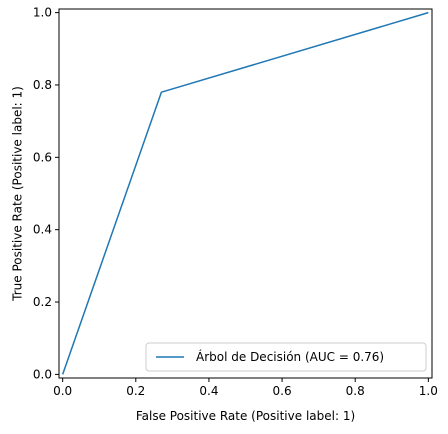 This screenshot has height=434, width=448. I want to click on x-axis-label: False Positive Rate (Positive label: 1), so click(245, 416).